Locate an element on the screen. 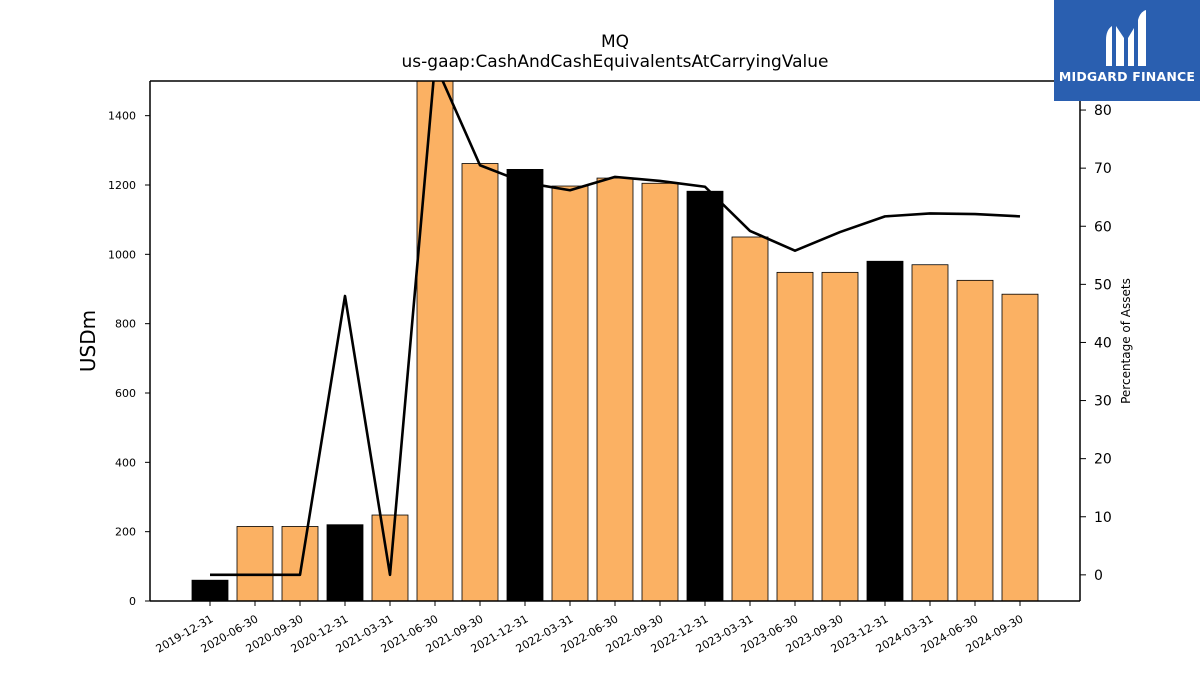  y2-tick-label: 70 is located at coordinates (1103, 169).